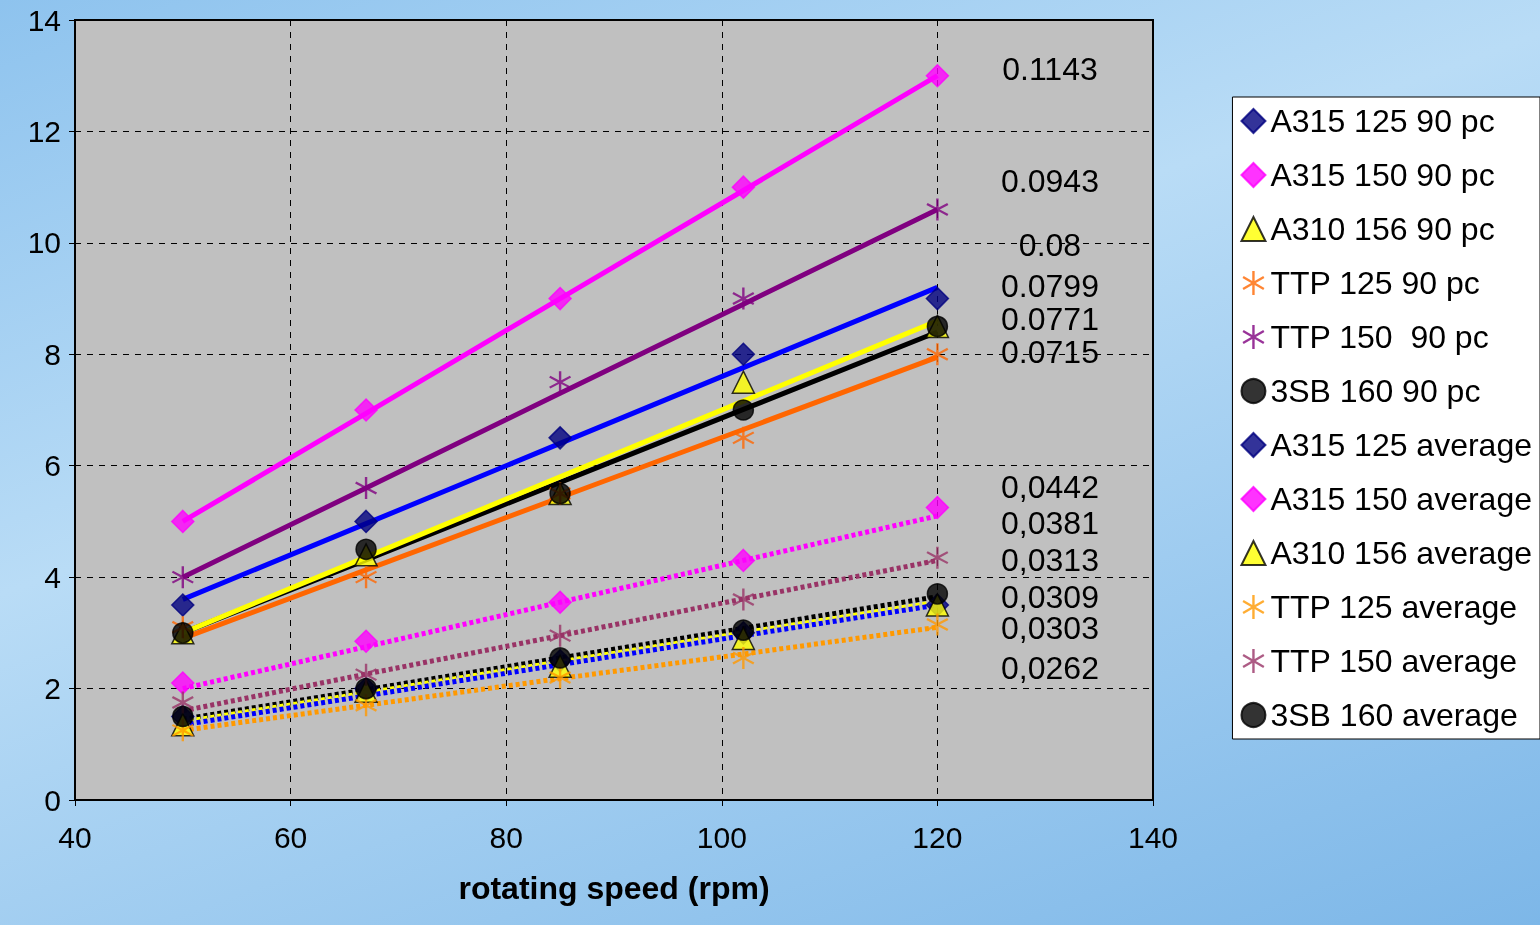 The height and width of the screenshot is (925, 1540). I want to click on x-tick-label: 80, so click(506, 837).